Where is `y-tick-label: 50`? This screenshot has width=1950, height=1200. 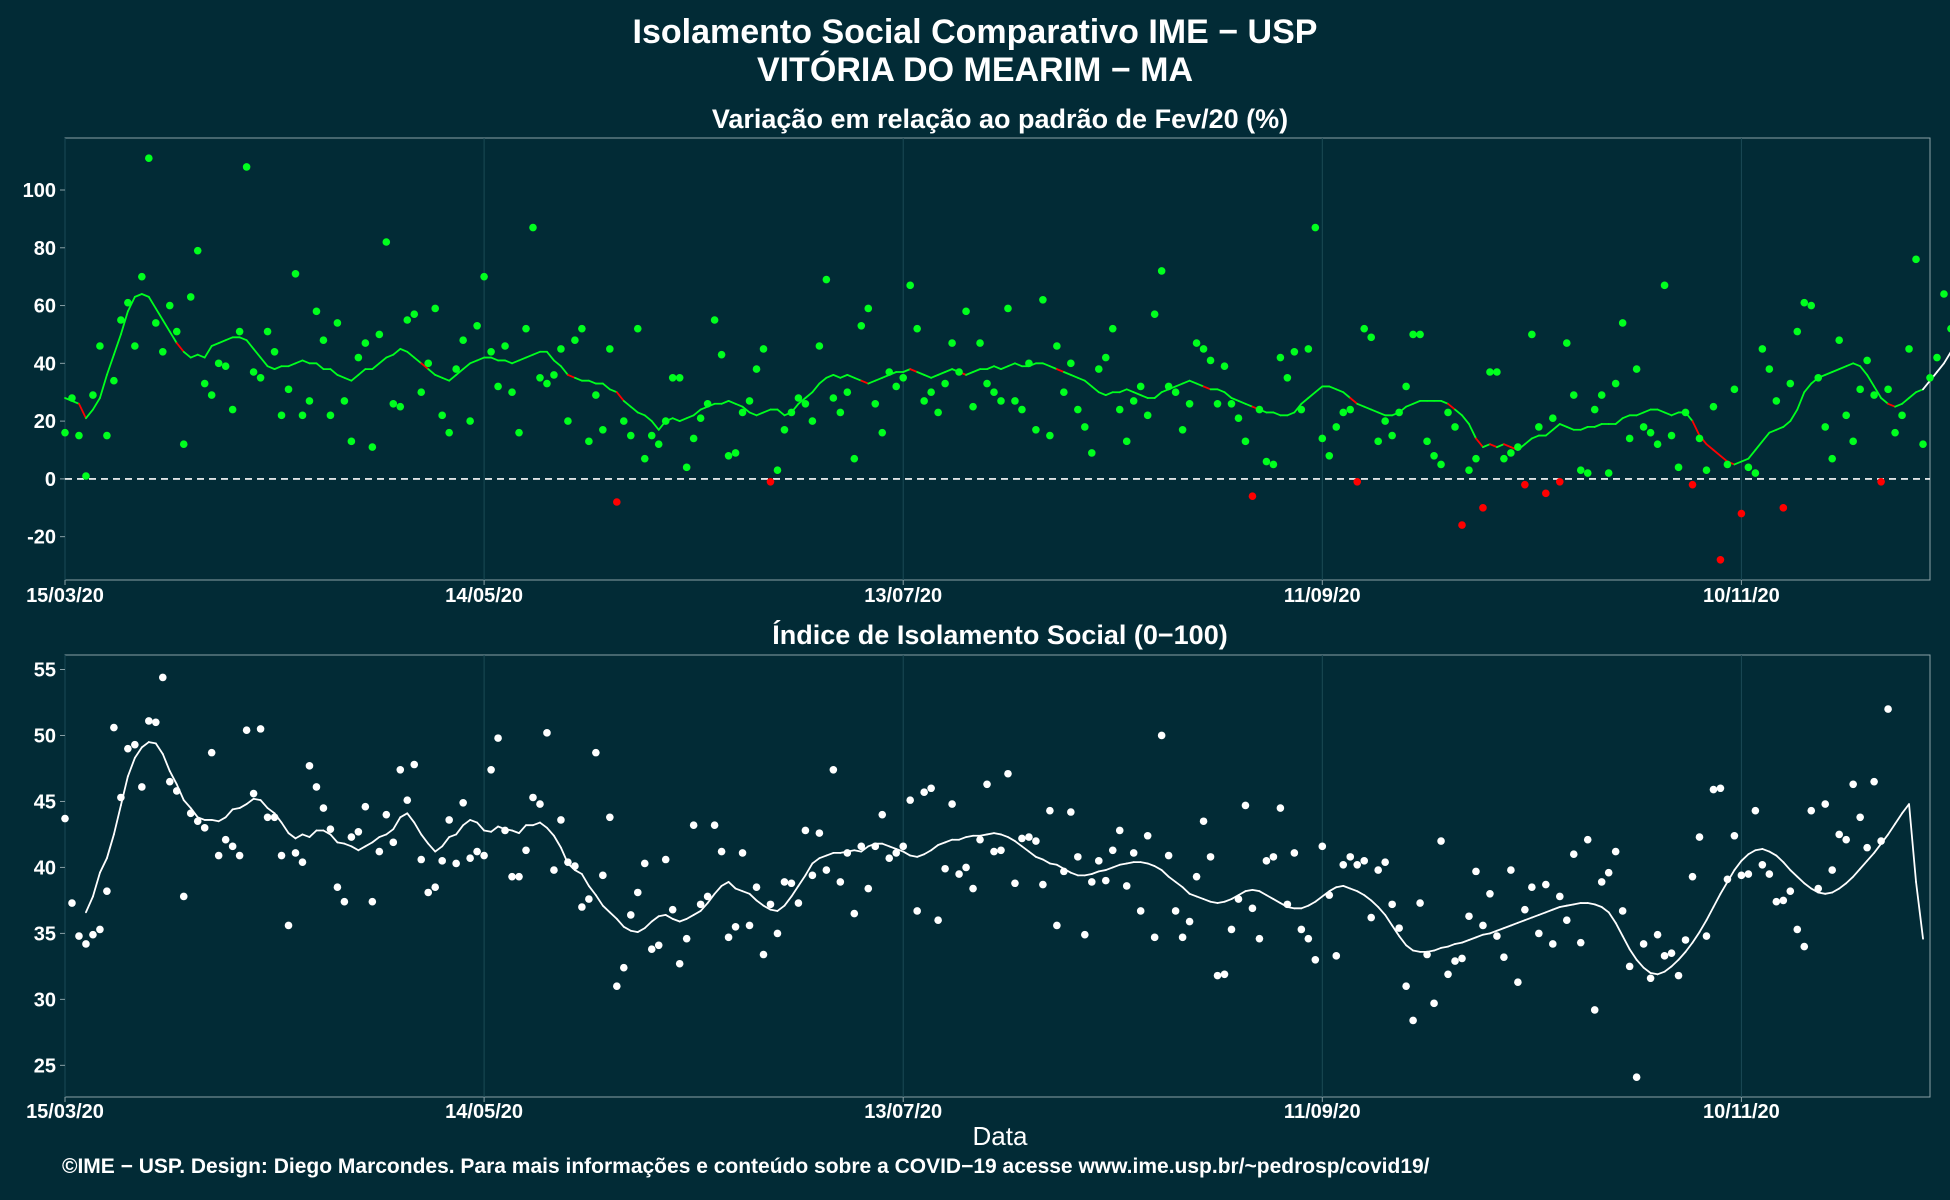 y-tick-label: 50 is located at coordinates (45, 736).